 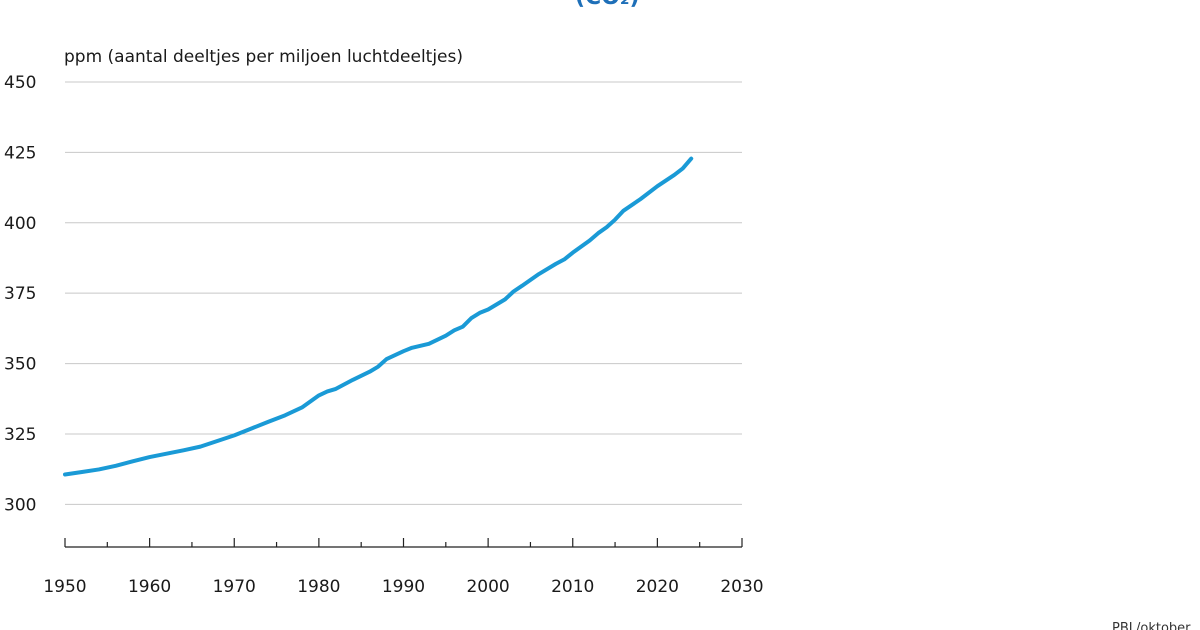 What do you see at coordinates (607, 5) in the screenshot?
I see `chart-title: (CO₂)` at bounding box center [607, 5].